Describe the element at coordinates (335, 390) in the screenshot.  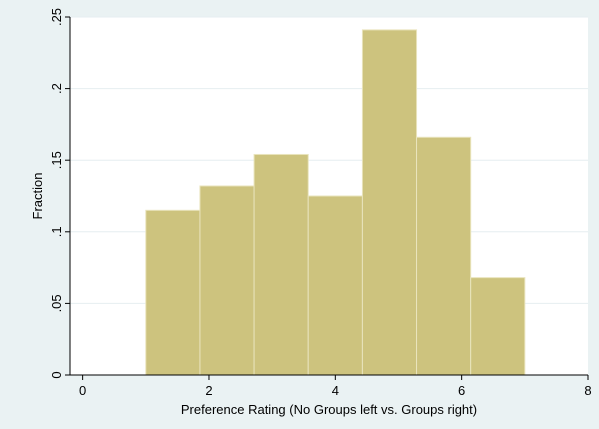
I see `x-tick-label-2: 4` at that location.